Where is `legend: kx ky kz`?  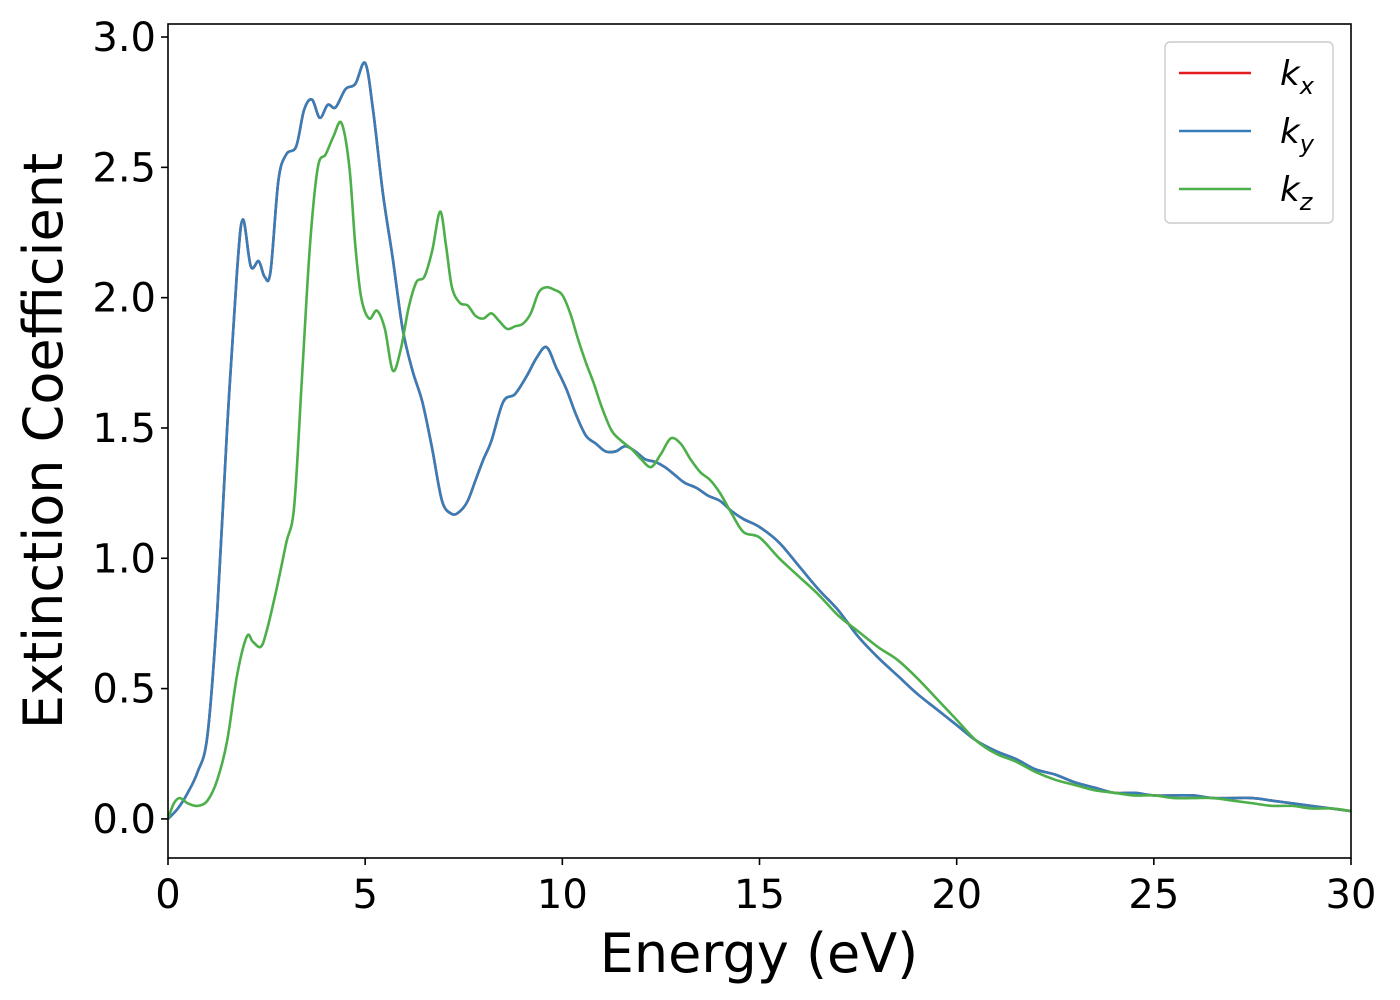 legend: kx ky kz is located at coordinates (1249, 132).